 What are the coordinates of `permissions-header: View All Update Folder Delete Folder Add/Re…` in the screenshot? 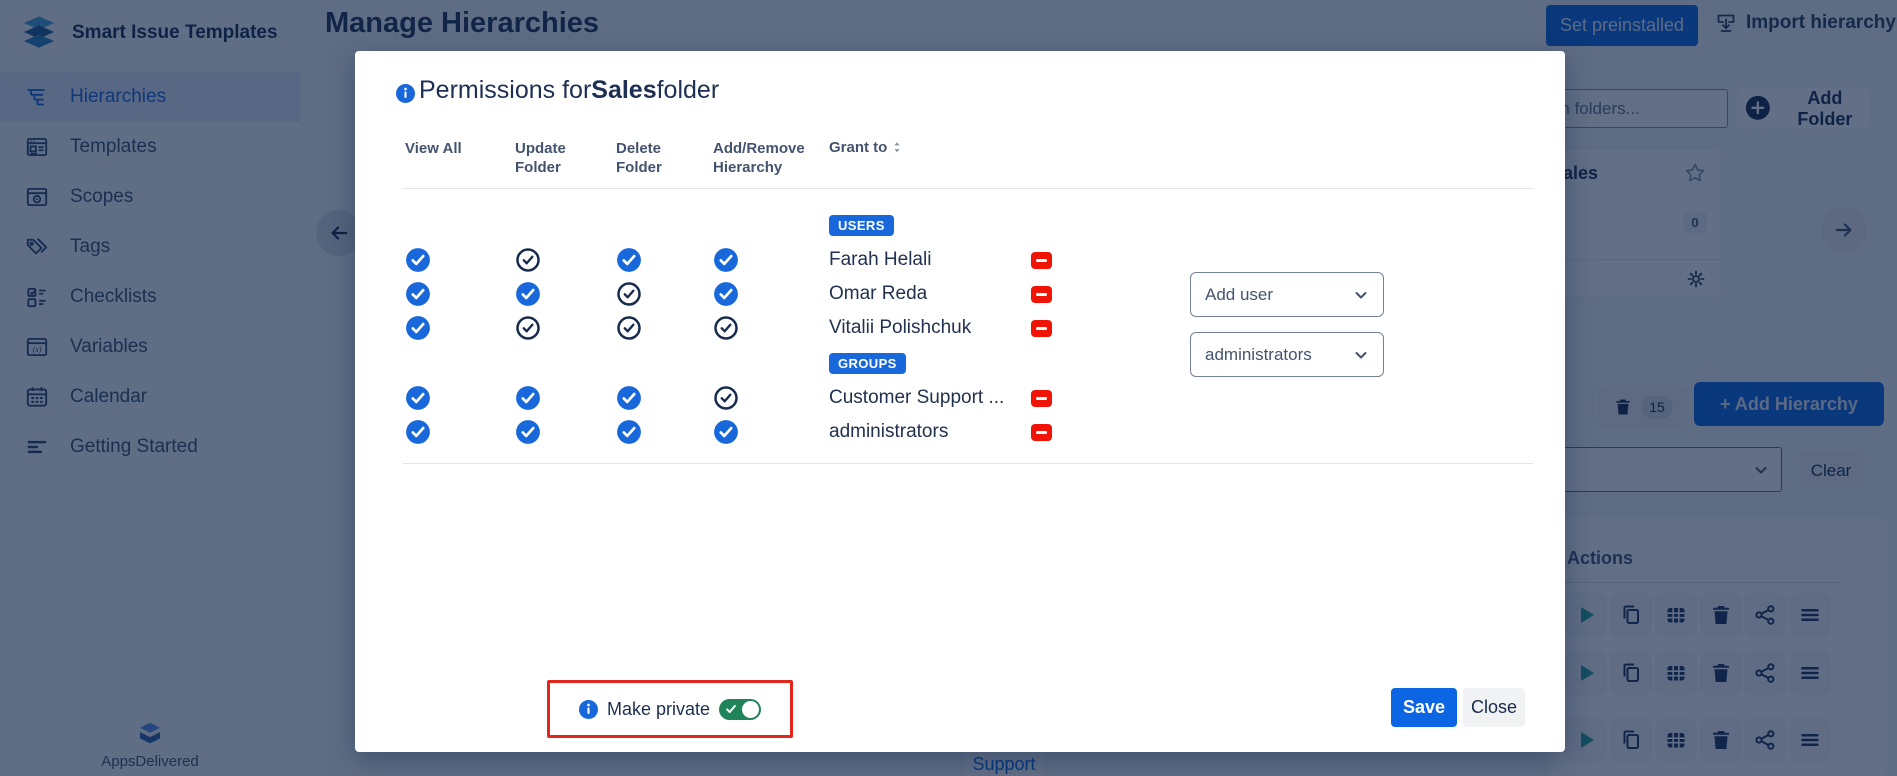 It's located at (653, 158).